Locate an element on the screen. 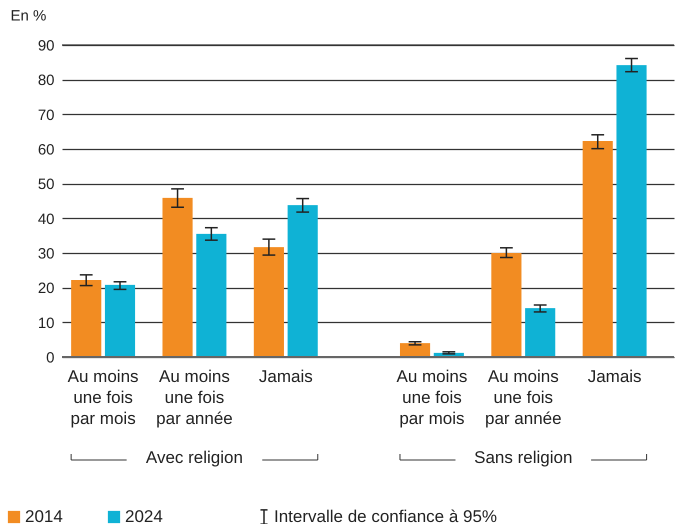 The height and width of the screenshot is (524, 678). y-tick-label: 40 is located at coordinates (46, 219).